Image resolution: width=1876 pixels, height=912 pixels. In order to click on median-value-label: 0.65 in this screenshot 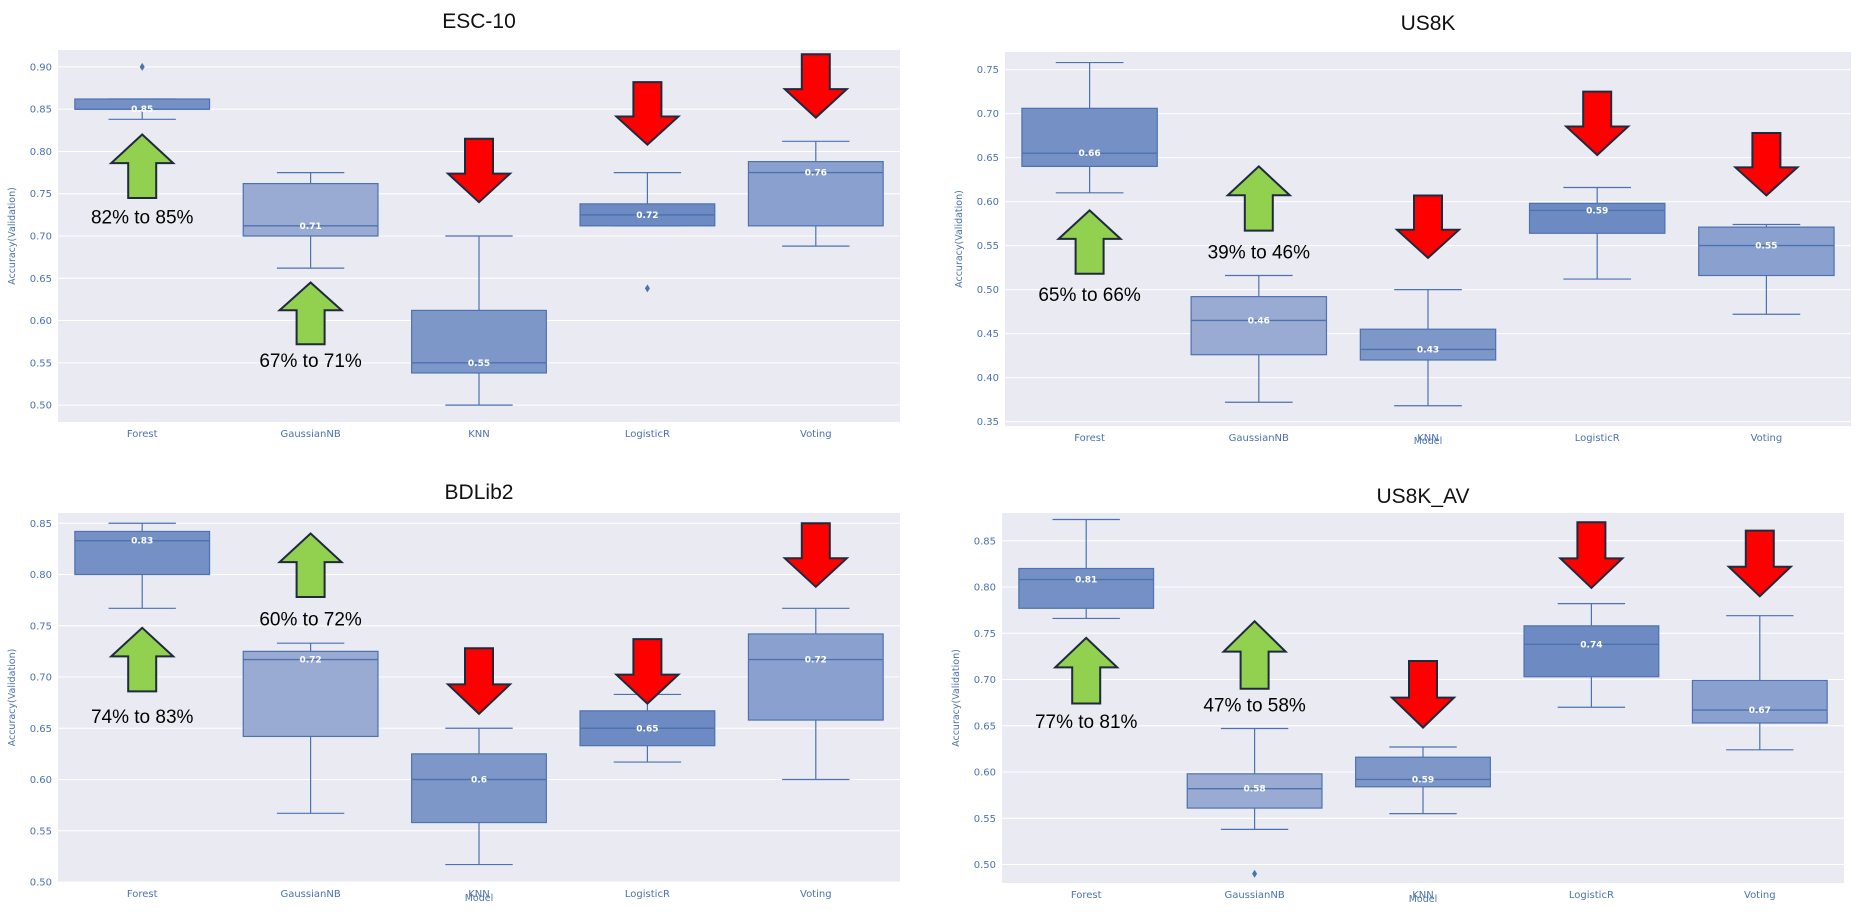, I will do `click(647, 729)`.